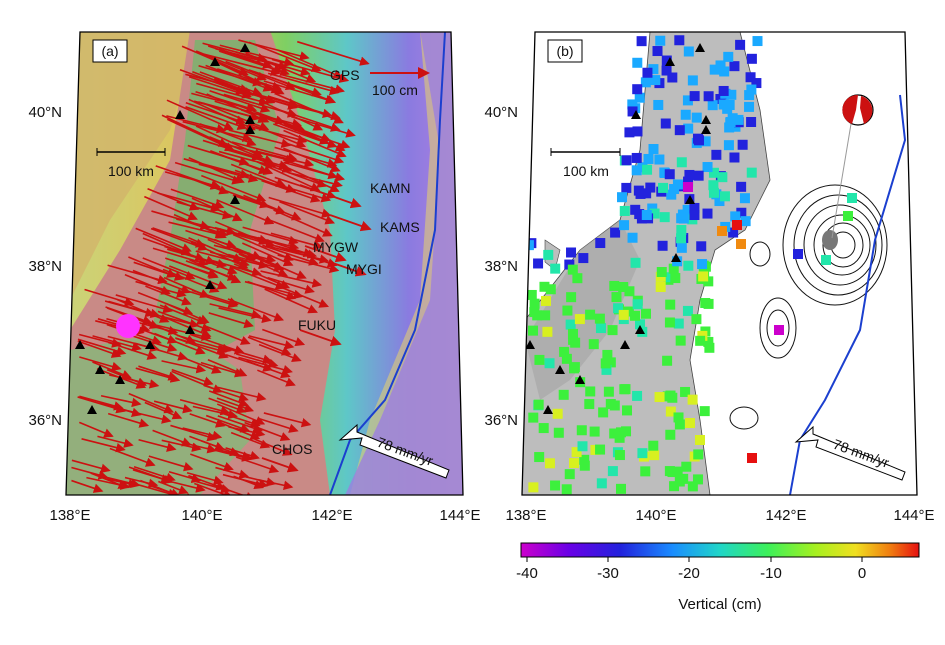 The width and height of the screenshot is (945, 645). What do you see at coordinates (201, 515) in the screenshot?
I see `panel-a-lon-140: 140°E` at bounding box center [201, 515].